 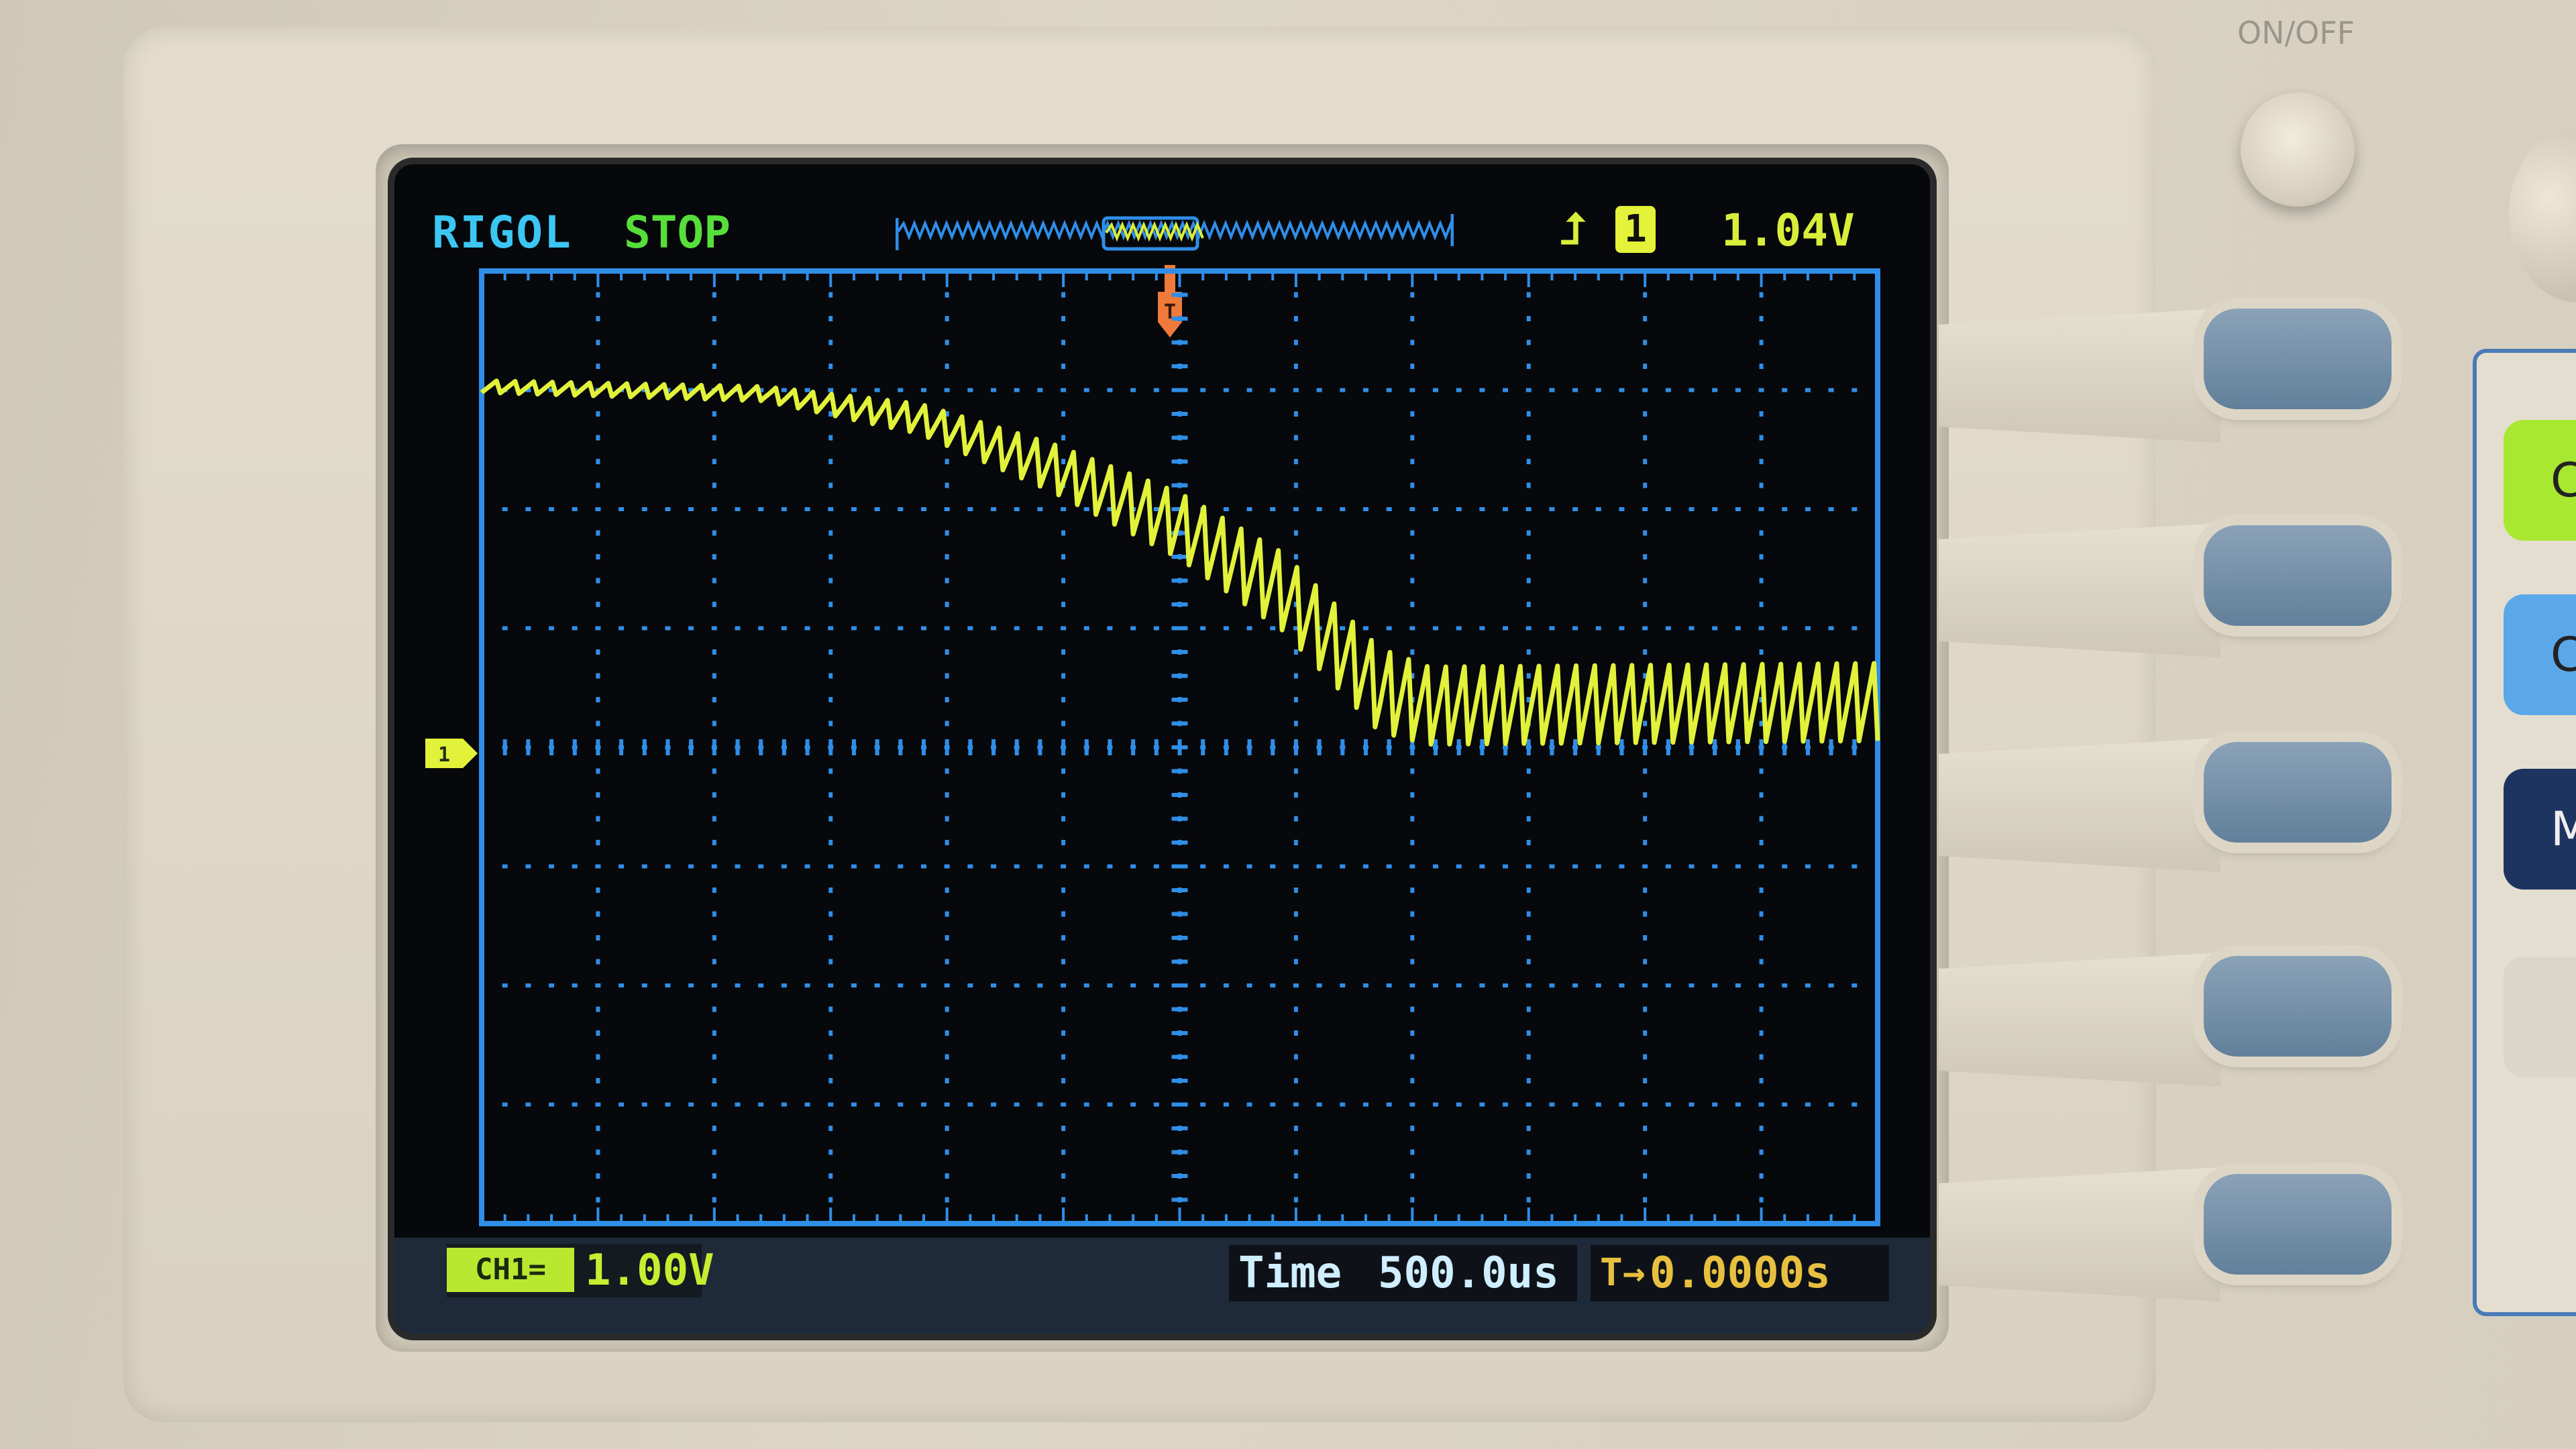 What do you see at coordinates (2540, 829) in the screenshot?
I see `side-button-3: M` at bounding box center [2540, 829].